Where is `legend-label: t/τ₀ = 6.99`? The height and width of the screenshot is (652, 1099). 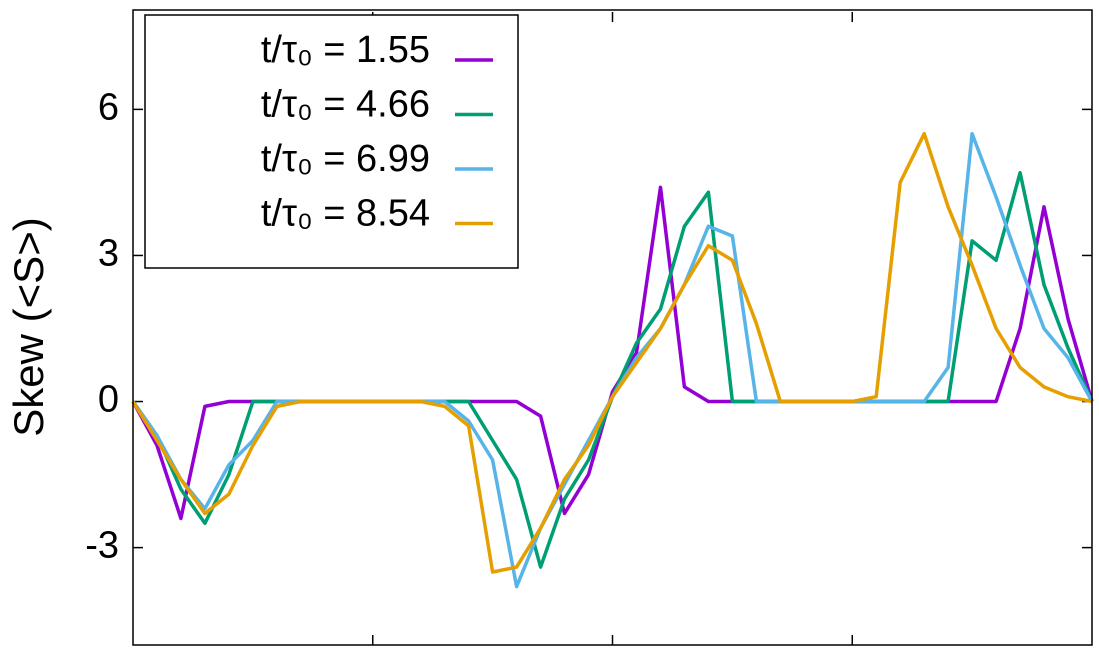
legend-label: t/τ₀ = 6.99 is located at coordinates (345, 159).